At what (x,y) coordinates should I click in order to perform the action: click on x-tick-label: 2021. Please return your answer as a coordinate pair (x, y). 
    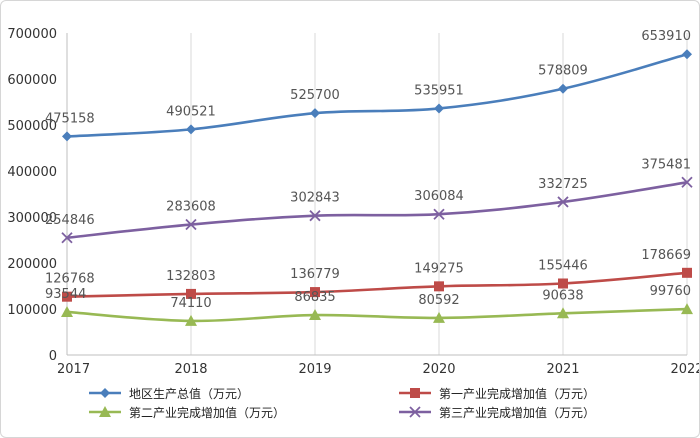
    Looking at the image, I should click on (562, 369).